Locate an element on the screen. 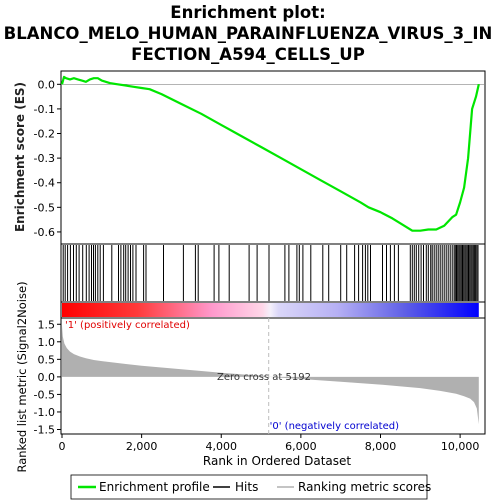 This screenshot has height=500, width=500. x-tick-label: 6,000 is located at coordinates (301, 446).